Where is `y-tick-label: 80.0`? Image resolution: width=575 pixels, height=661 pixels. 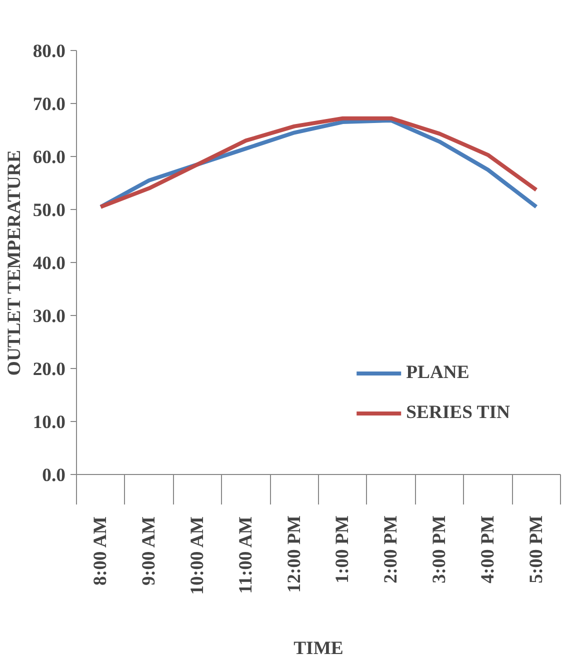
y-tick-label: 80.0 is located at coordinates (49, 51).